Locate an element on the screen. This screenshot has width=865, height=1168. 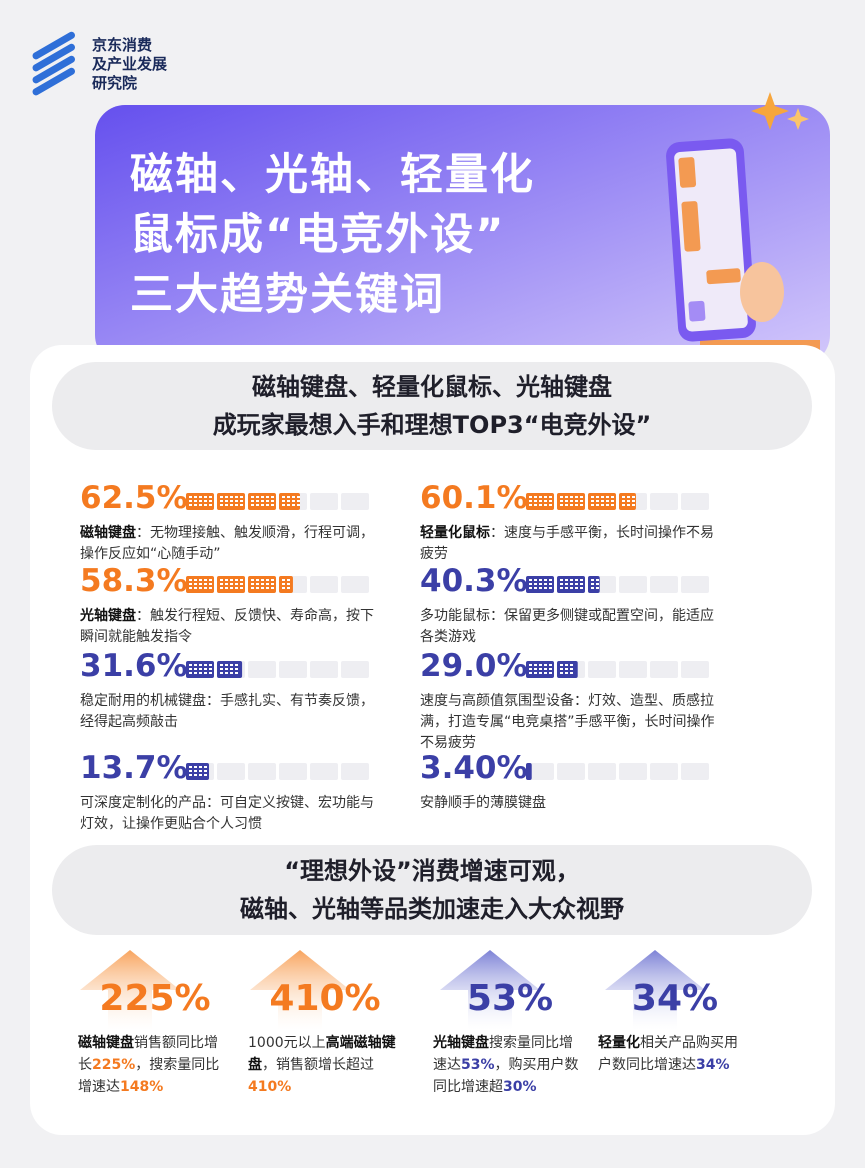
section-title: 磁轴键盘、轻量化鼠标、光轴键盘 is located at coordinates (432, 387).